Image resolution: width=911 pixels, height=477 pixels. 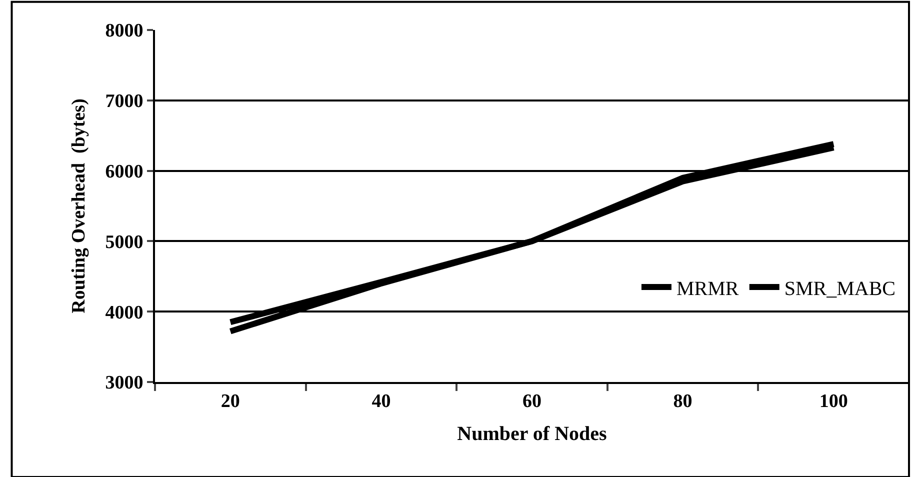 I want to click on y-tick-label: 7000, so click(x=124, y=101).